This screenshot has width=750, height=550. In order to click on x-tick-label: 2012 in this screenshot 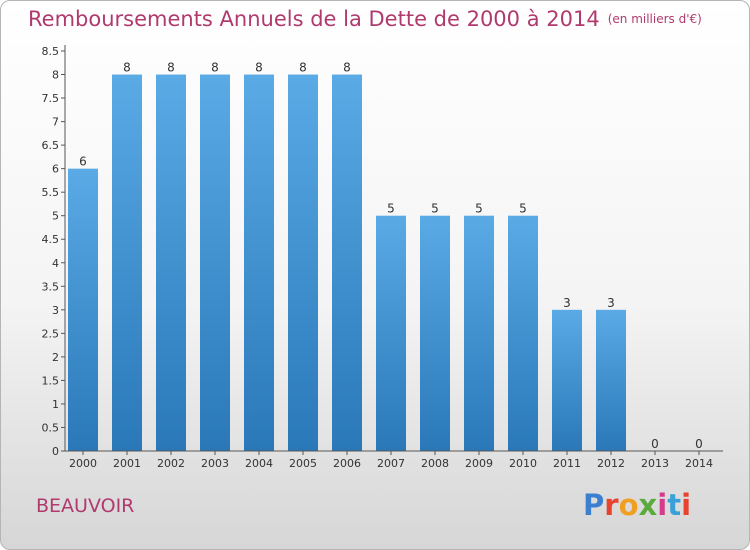, I will do `click(611, 463)`.